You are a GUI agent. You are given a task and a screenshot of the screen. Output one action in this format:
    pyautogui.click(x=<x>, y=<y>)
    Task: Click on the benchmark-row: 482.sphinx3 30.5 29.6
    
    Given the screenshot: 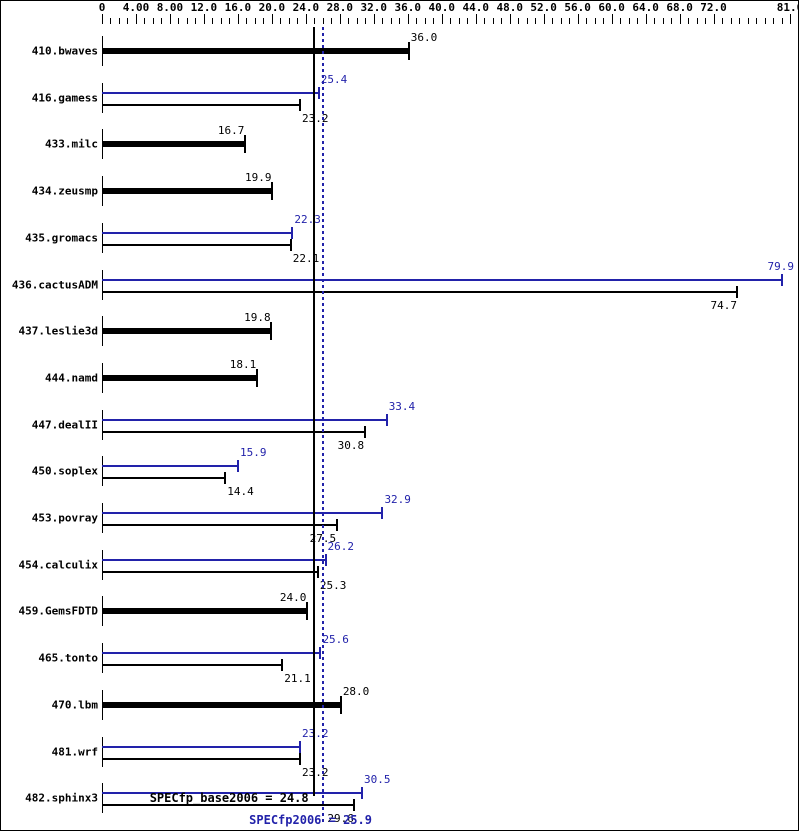 What is the action you would take?
    pyautogui.click(x=399, y=799)
    